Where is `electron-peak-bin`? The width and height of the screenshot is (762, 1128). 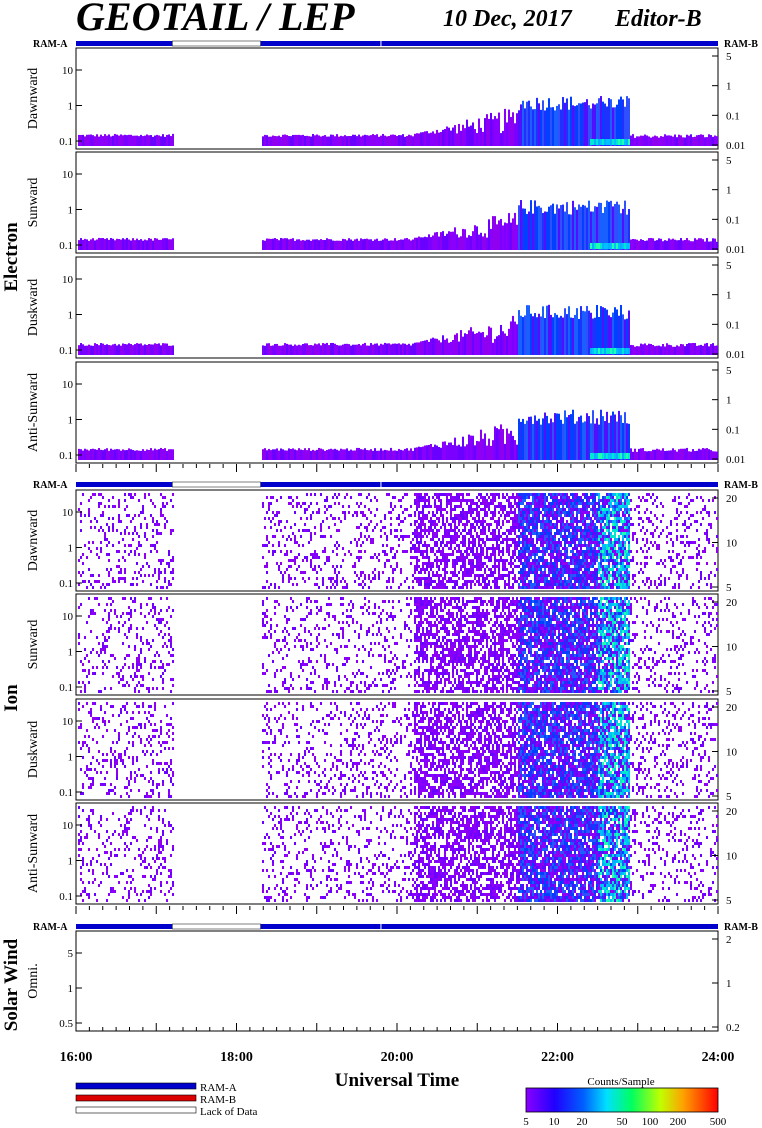 electron-peak-bin is located at coordinates (599, 246).